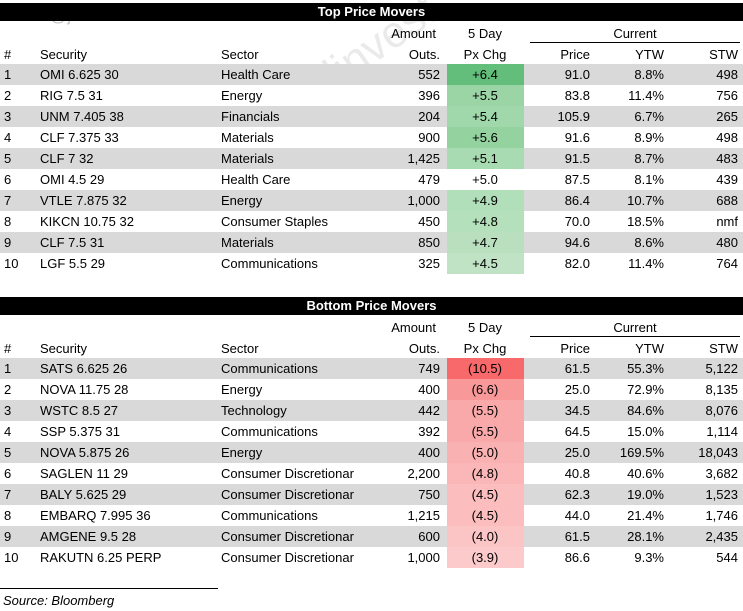 Image resolution: width=743 pixels, height=611 pixels. I want to click on cell: +4.7, so click(485, 242).